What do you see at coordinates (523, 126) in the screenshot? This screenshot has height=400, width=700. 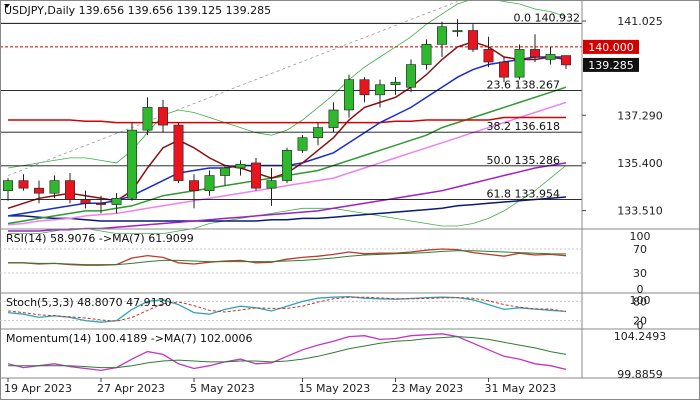 I see `fib-level-label: 38.2 136.618` at bounding box center [523, 126].